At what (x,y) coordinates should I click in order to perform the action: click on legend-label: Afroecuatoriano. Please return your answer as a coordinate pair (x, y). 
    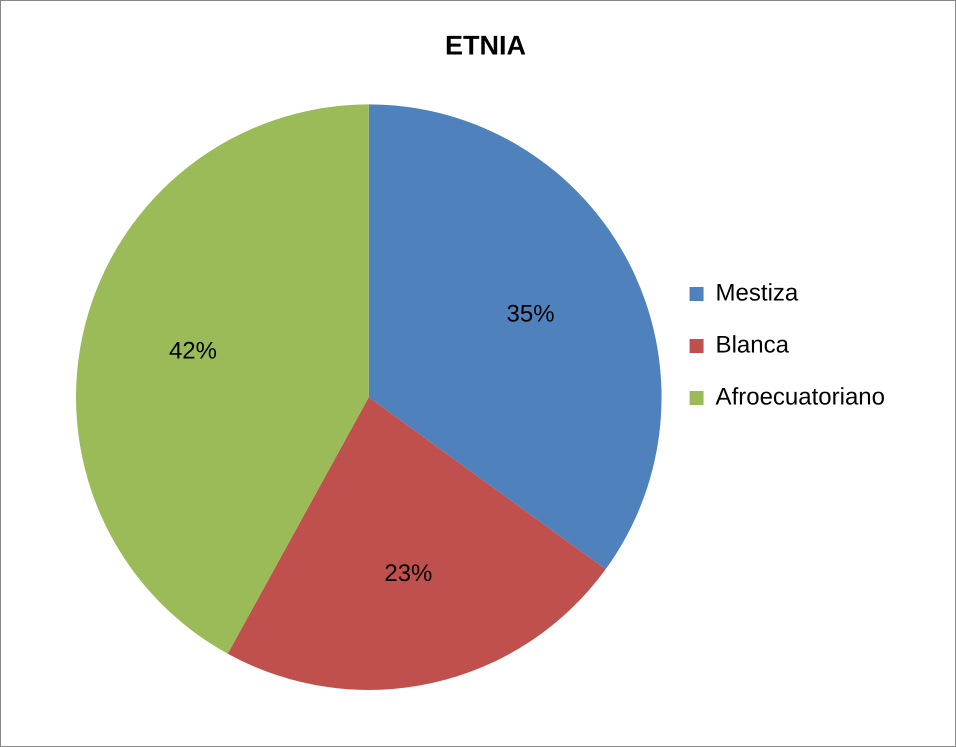
    Looking at the image, I should click on (801, 397).